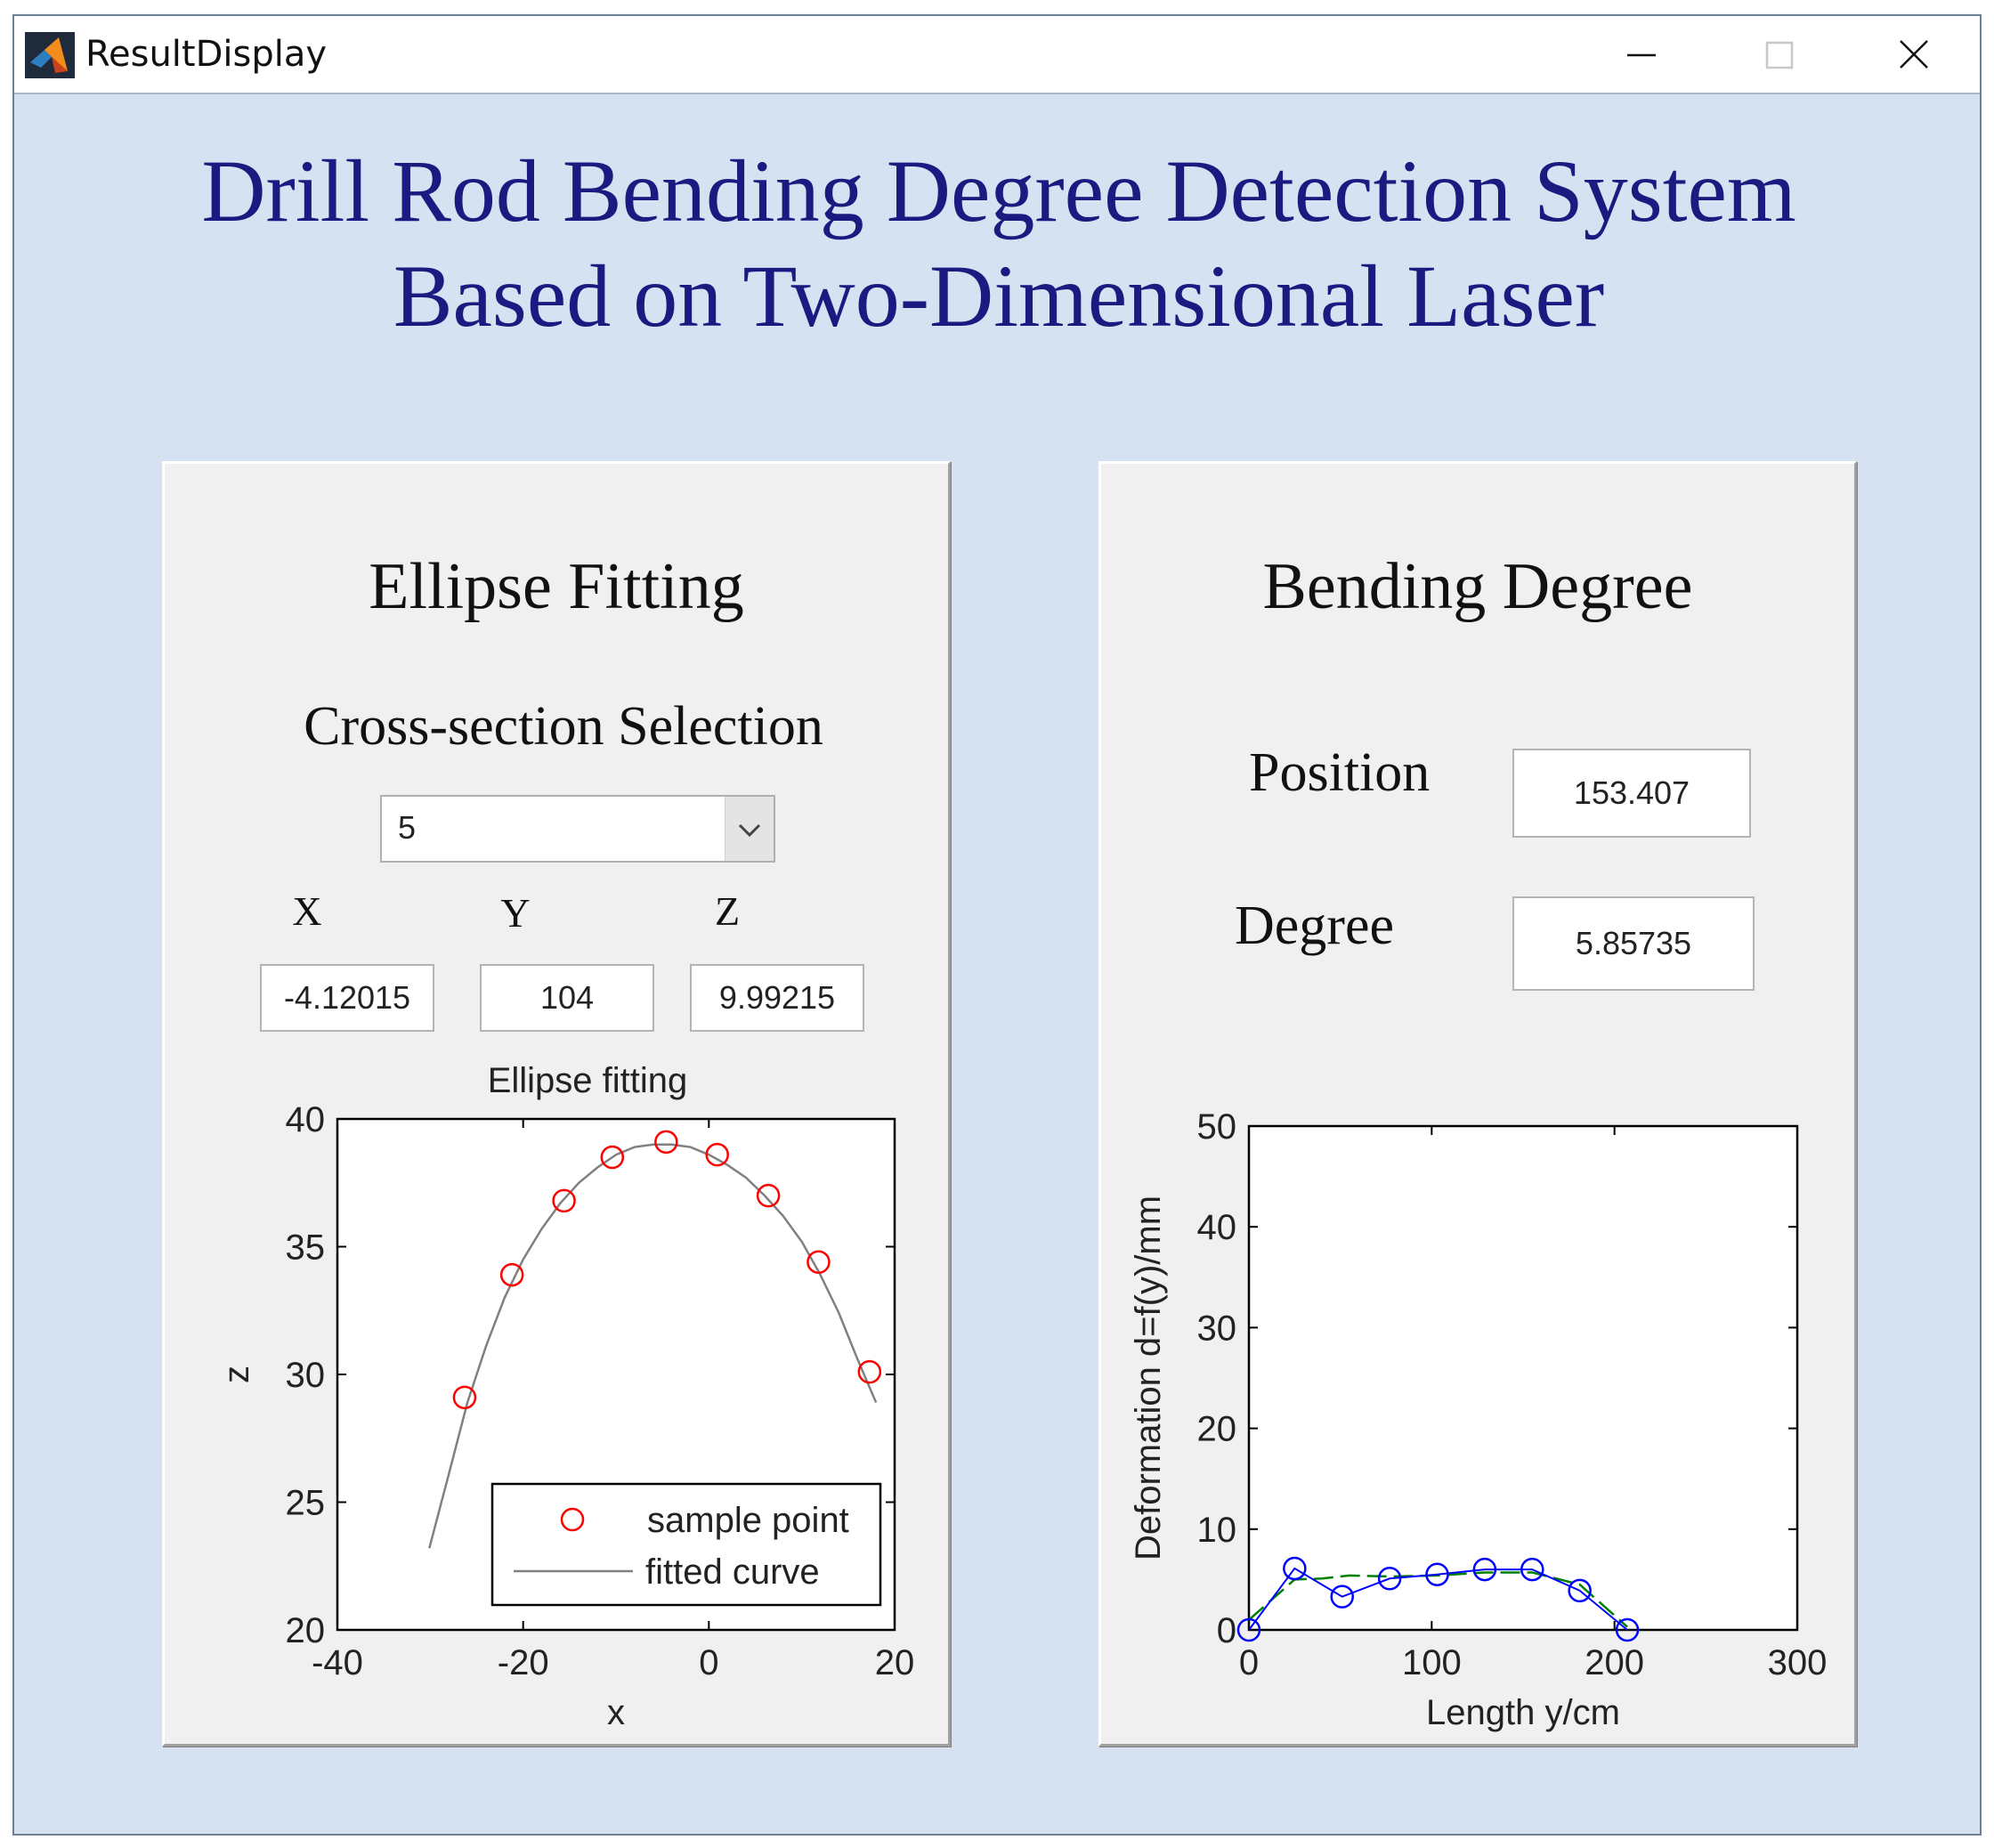 Image resolution: width=1994 pixels, height=1848 pixels. What do you see at coordinates (1432, 1662) in the screenshot?
I see `x-tick-label: 100` at bounding box center [1432, 1662].